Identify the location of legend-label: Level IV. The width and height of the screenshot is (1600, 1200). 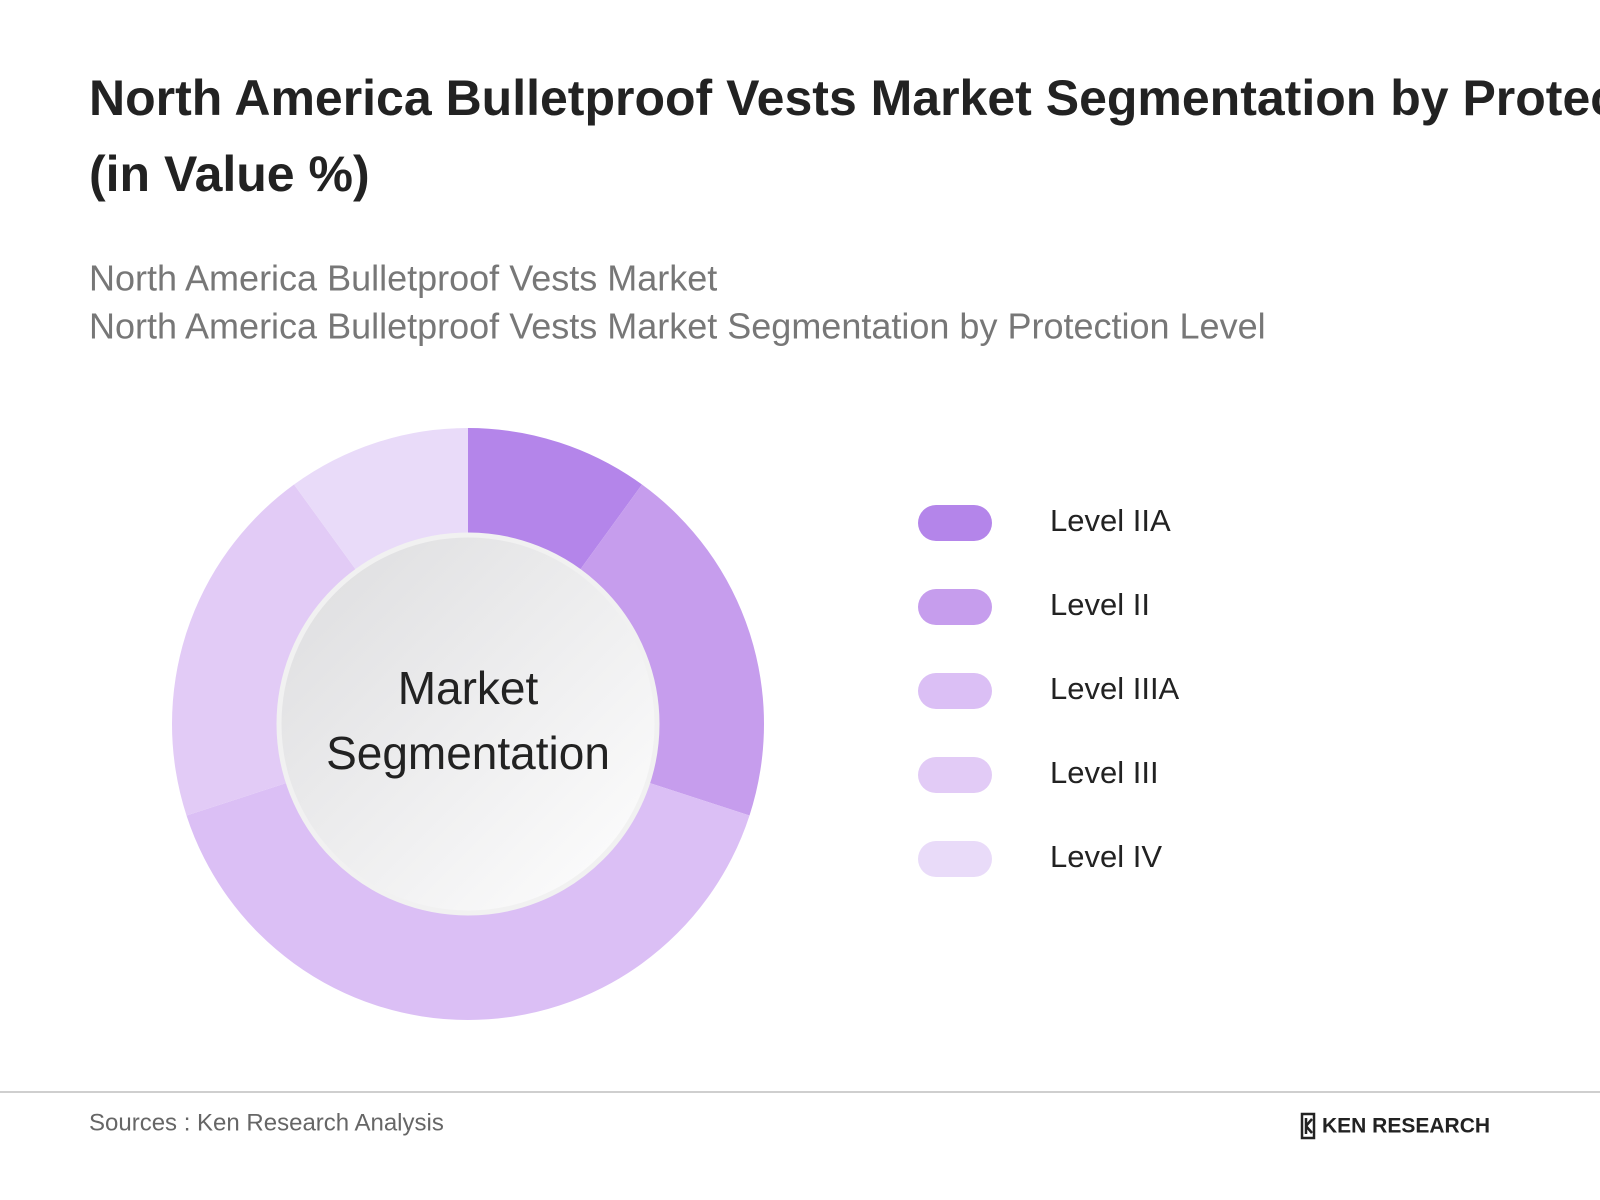
(1106, 856).